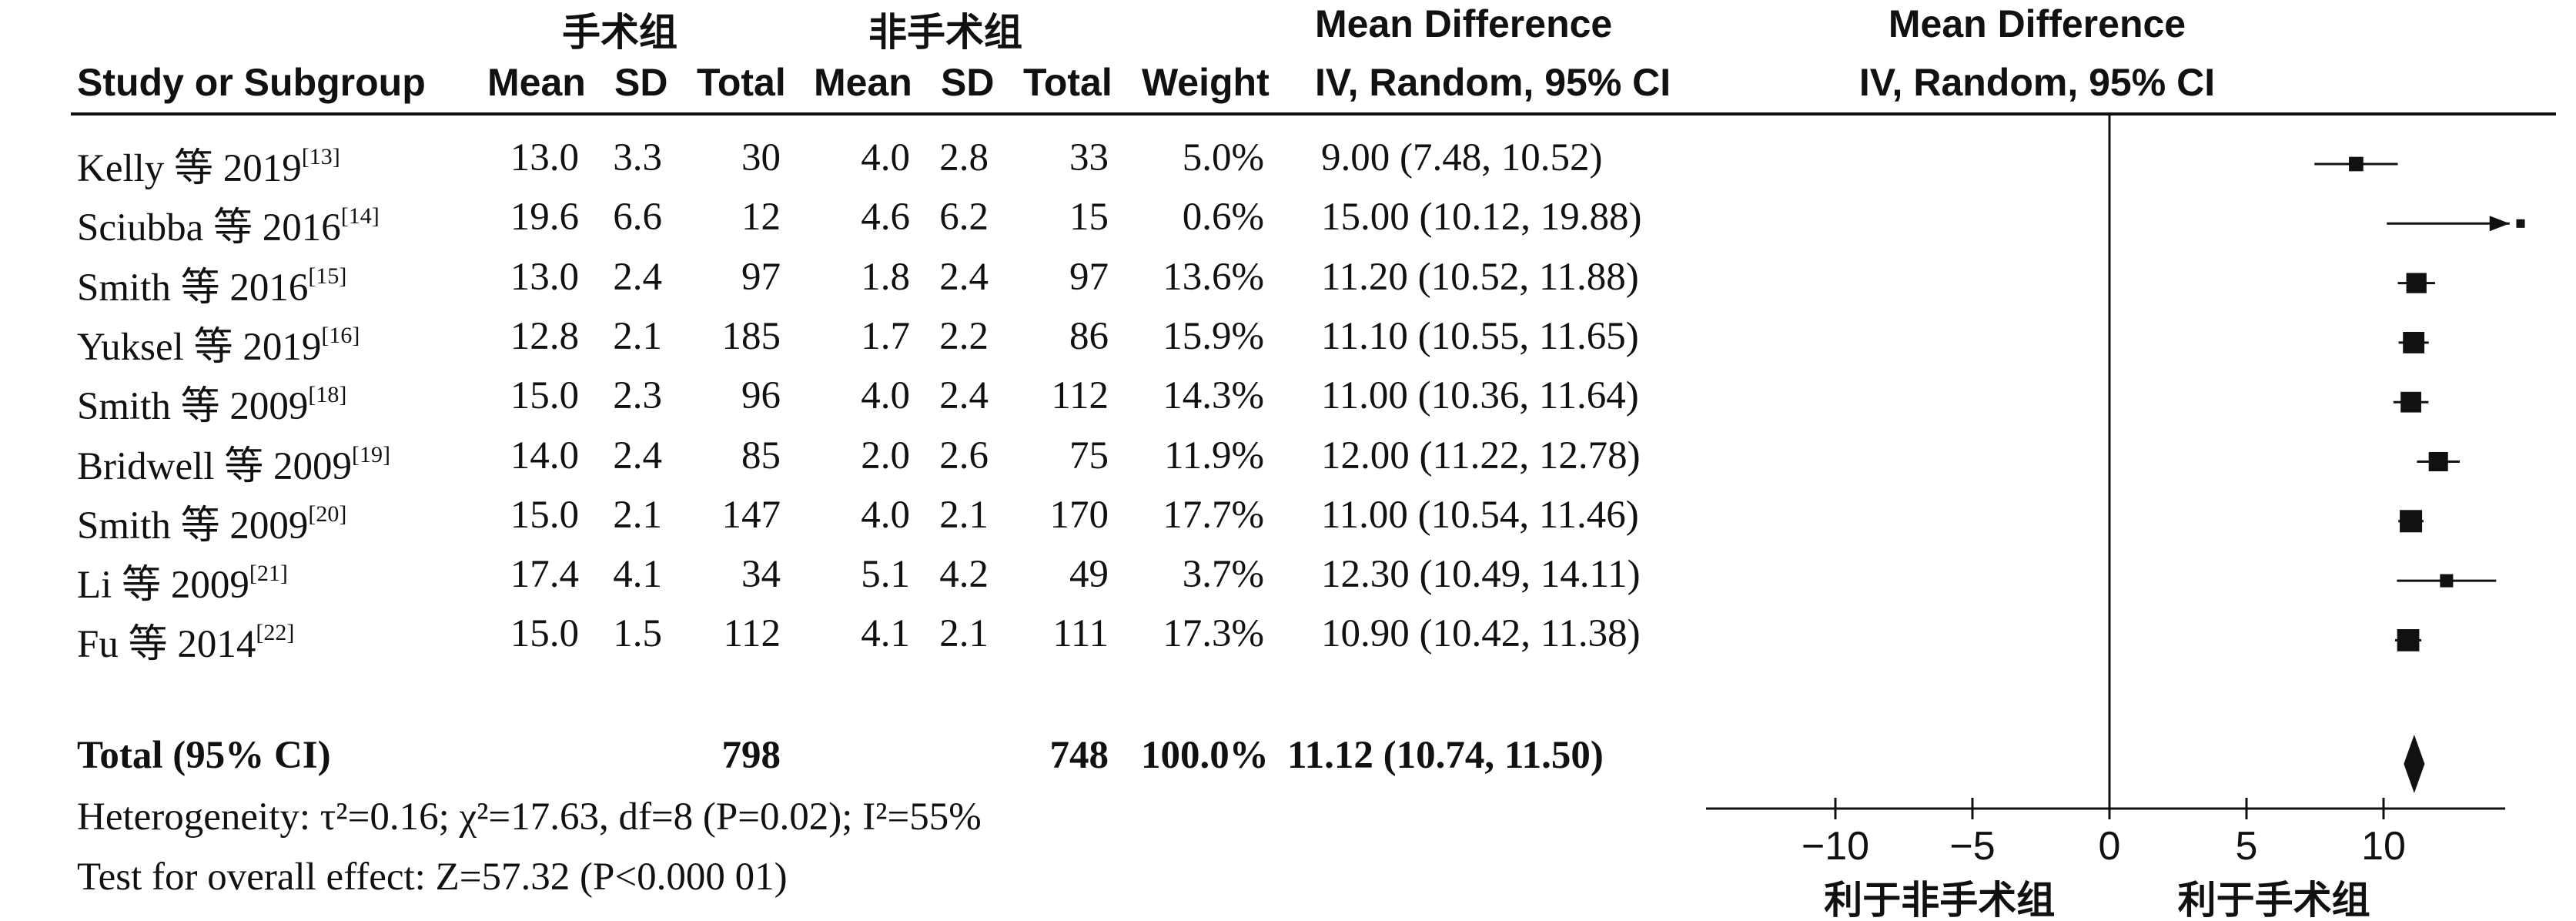 This screenshot has width=2576, height=921. Describe the element at coordinates (341, 335) in the screenshot. I see `study-reference: [16]` at that location.